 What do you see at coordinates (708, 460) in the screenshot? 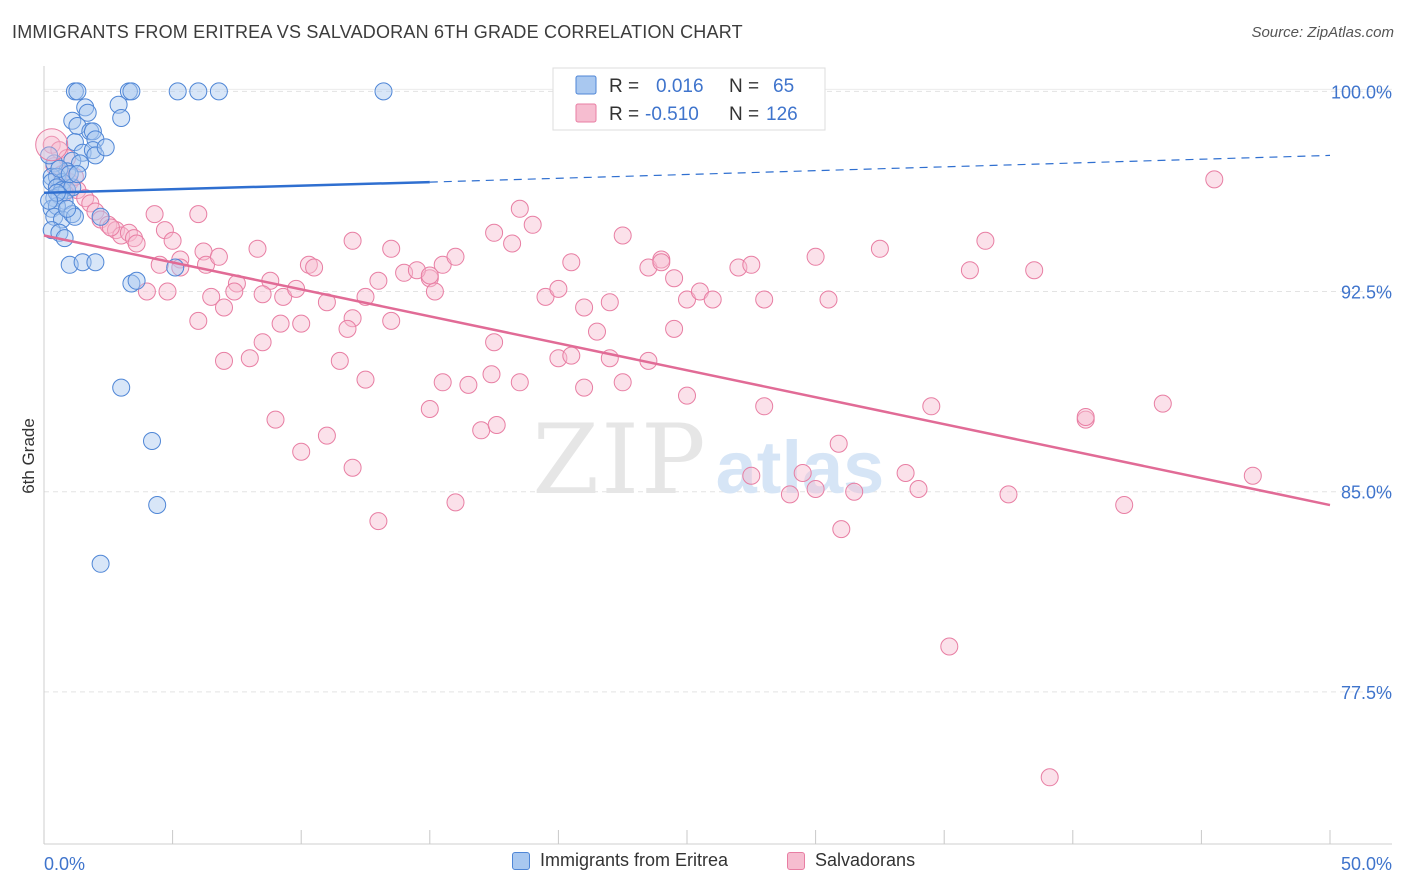
I see `watermark: ZIP atlas` at bounding box center [708, 460].